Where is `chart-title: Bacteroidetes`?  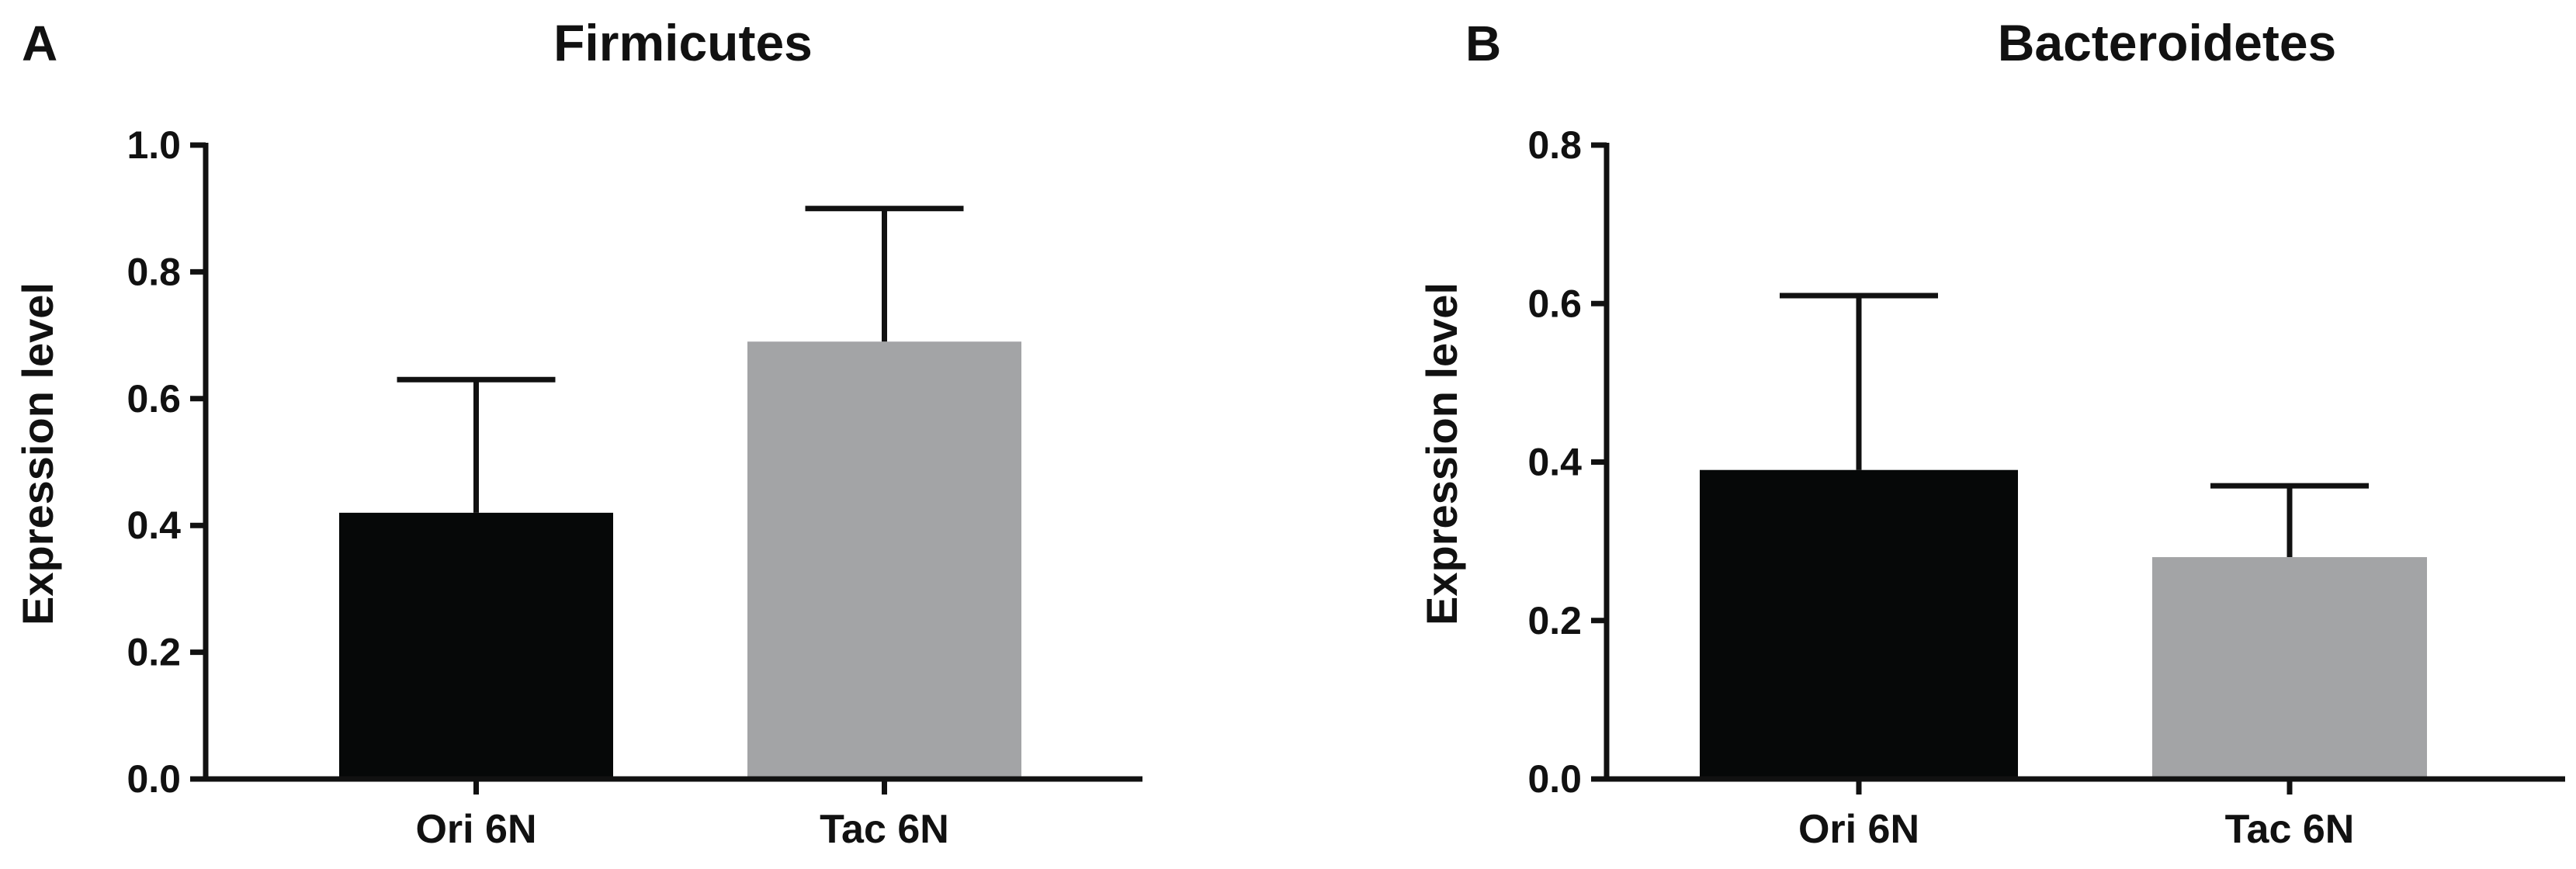 chart-title: Bacteroidetes is located at coordinates (2167, 43).